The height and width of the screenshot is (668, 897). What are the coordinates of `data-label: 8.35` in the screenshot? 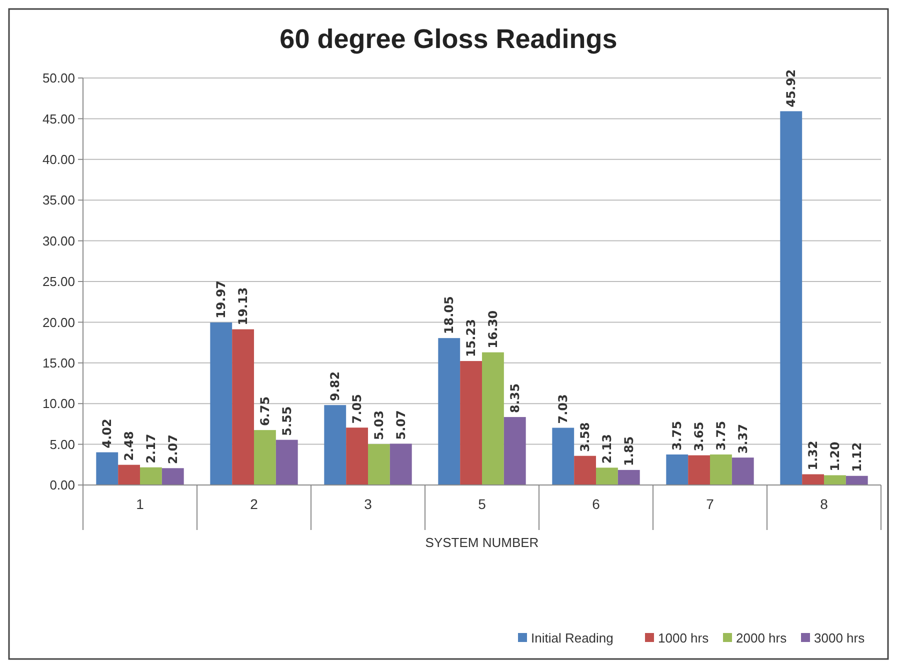 It's located at (515, 398).